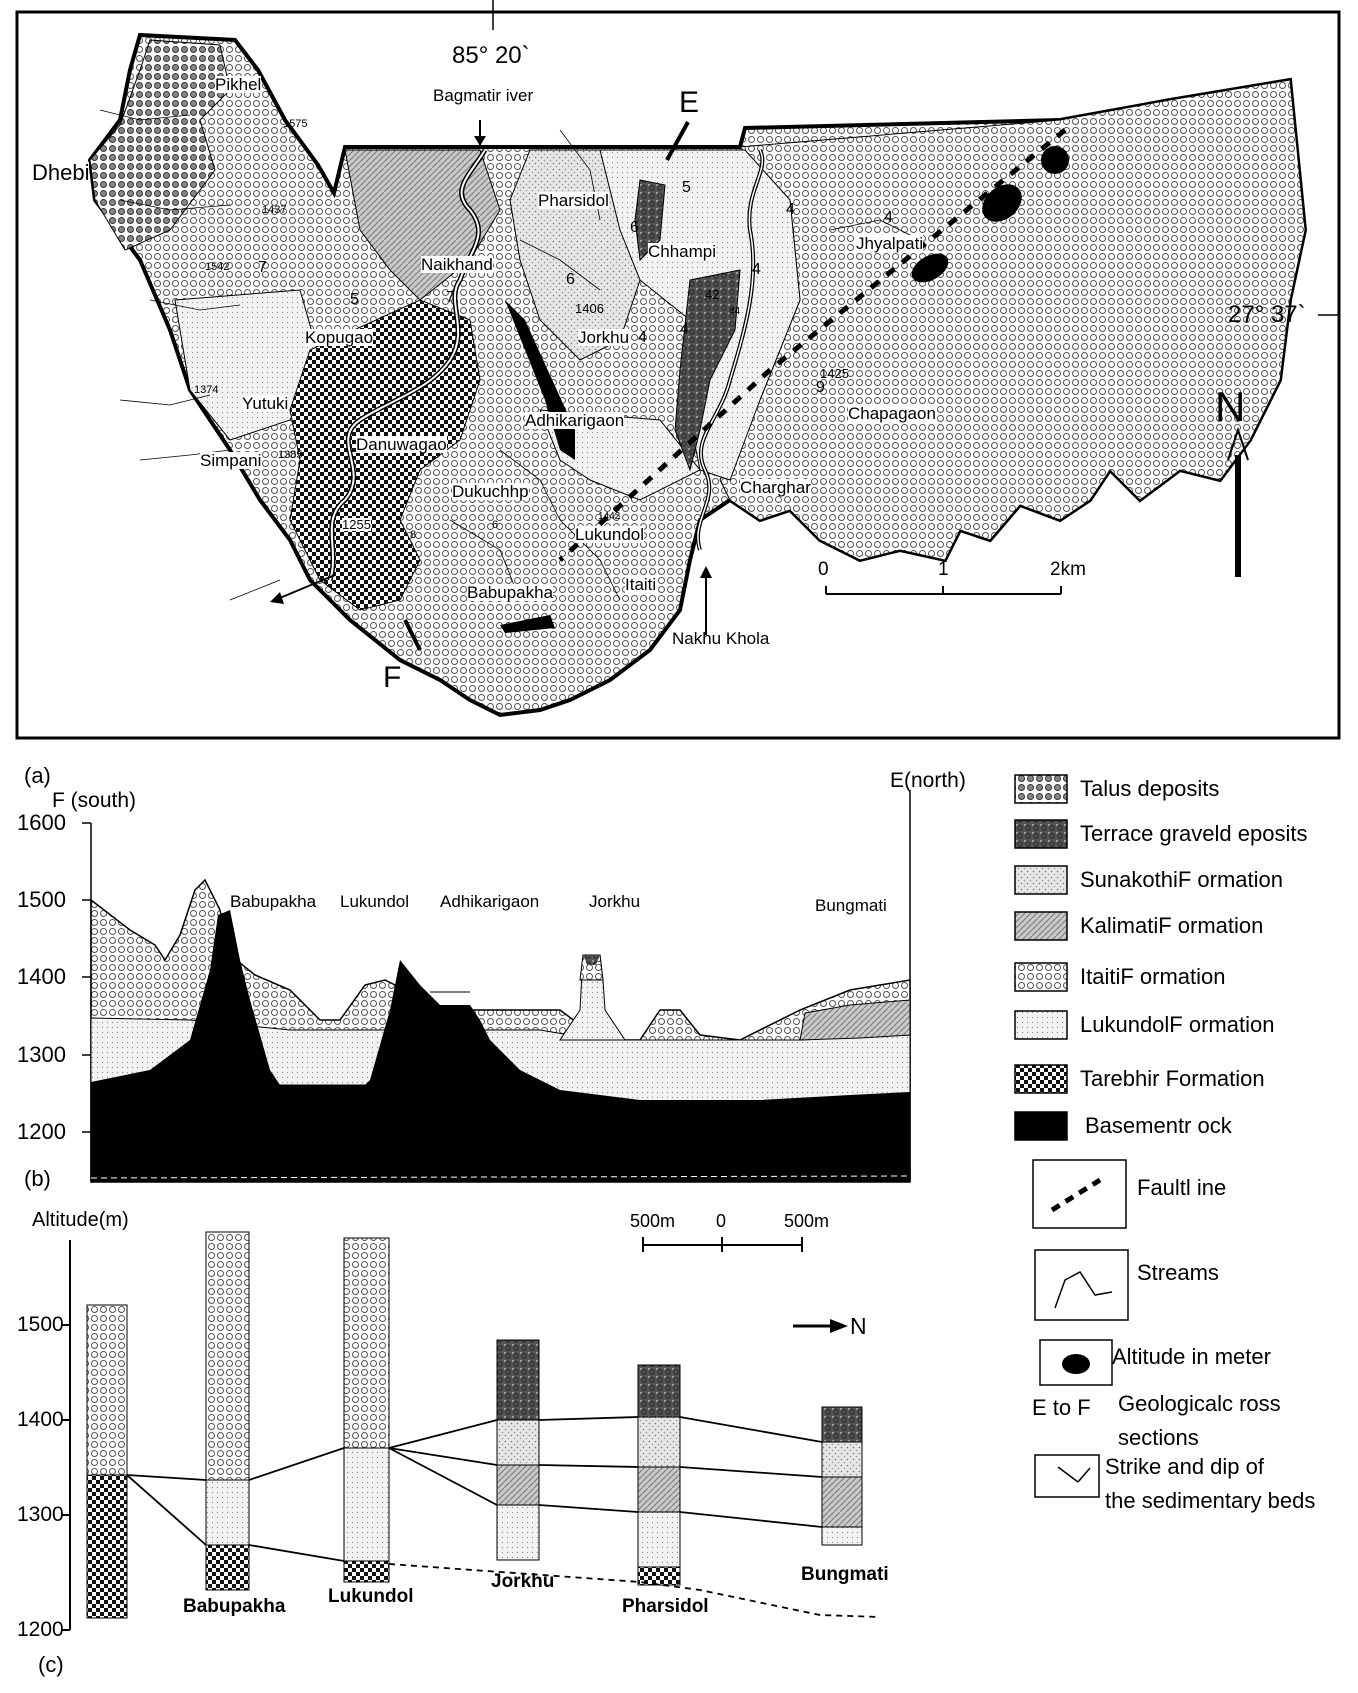 The width and height of the screenshot is (1358, 1693). I want to click on altitude-1406: 1406, so click(589, 308).